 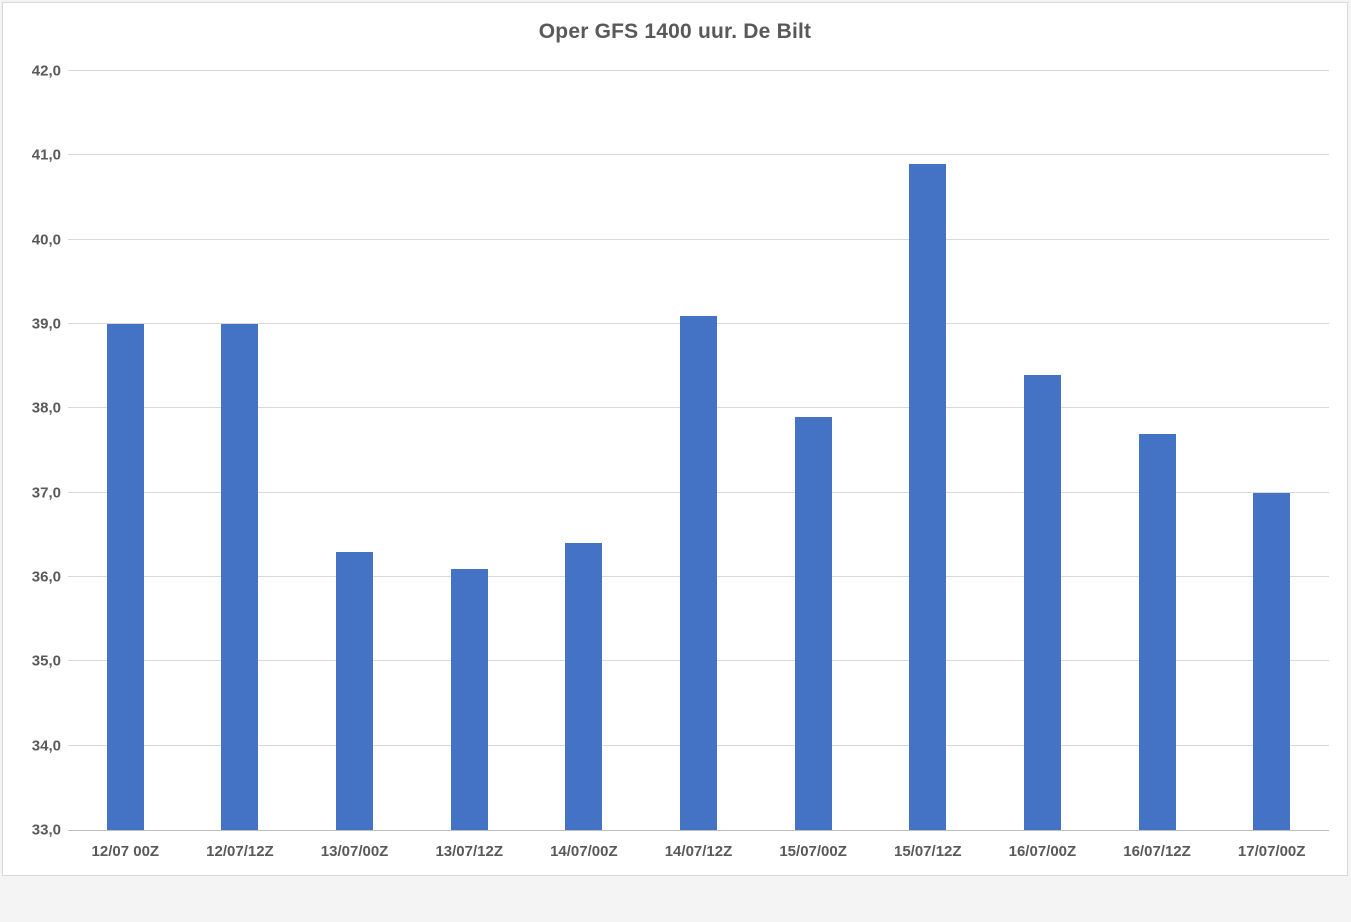 I want to click on y-tick-label: 33,0, so click(x=46, y=830).